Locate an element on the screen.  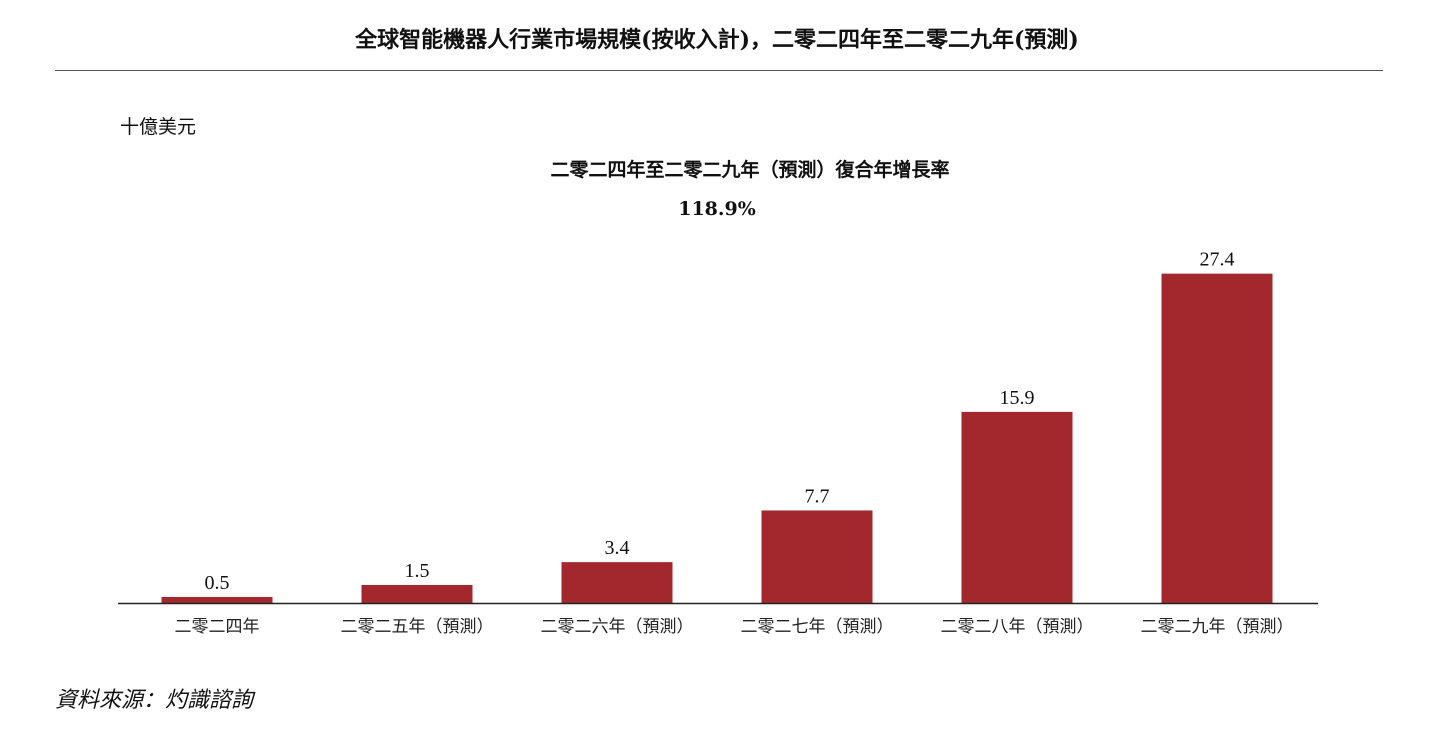
title-divider is located at coordinates (719, 70).